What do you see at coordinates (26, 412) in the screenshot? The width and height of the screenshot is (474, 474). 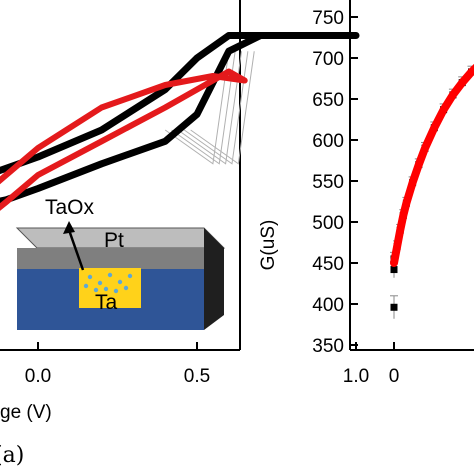 I see `left-x-axis-label: ge (V)` at bounding box center [26, 412].